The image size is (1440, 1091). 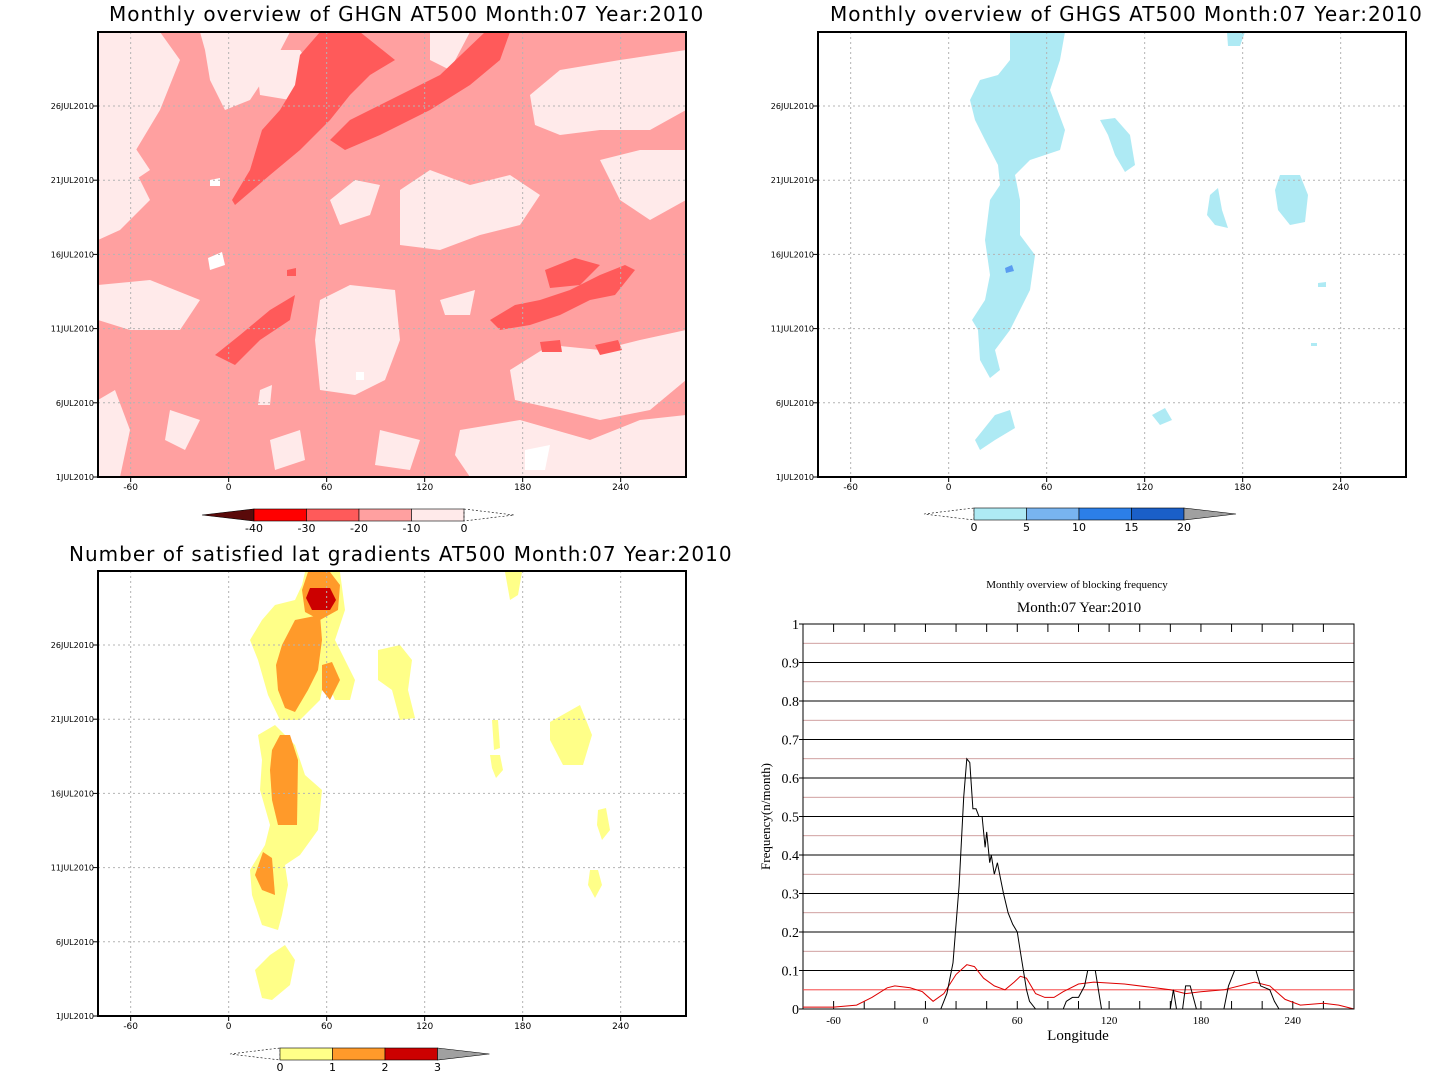 I want to click on y-tick-label: 0.9, so click(x=791, y=664).